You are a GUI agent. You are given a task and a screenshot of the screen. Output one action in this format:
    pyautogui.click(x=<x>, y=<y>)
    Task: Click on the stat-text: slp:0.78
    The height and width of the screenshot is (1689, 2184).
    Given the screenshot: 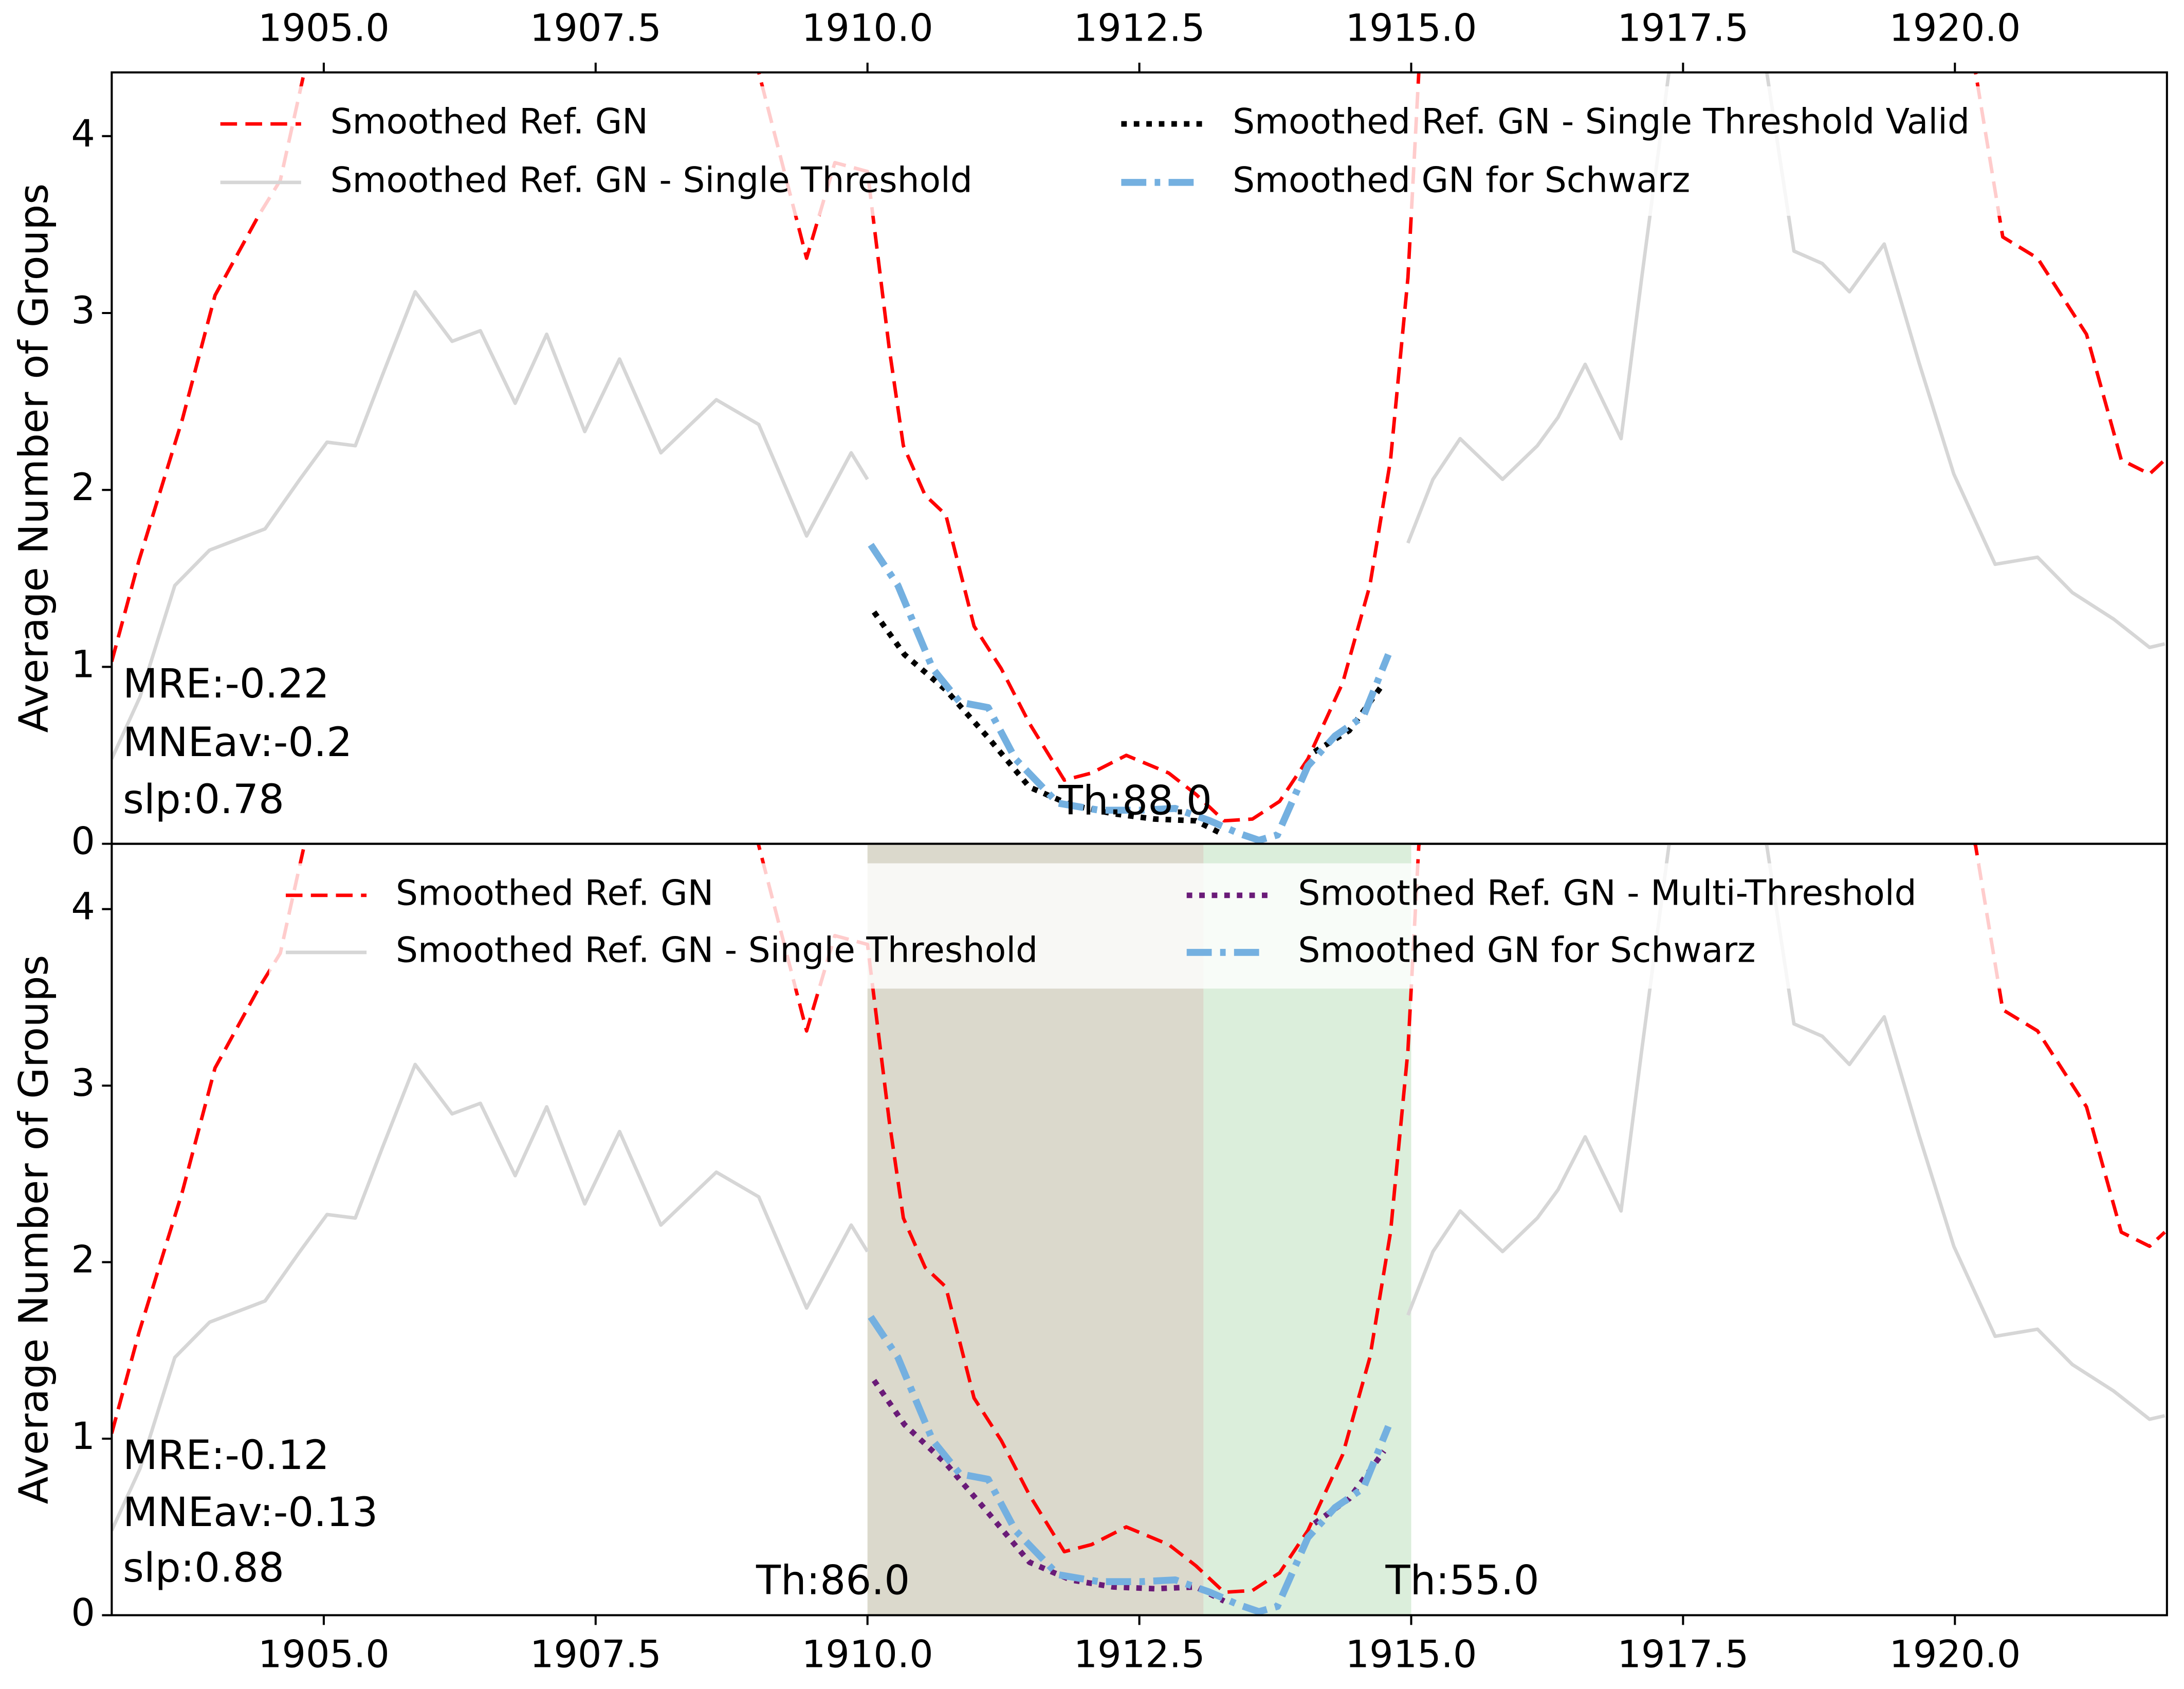 What is the action you would take?
    pyautogui.click(x=203, y=800)
    